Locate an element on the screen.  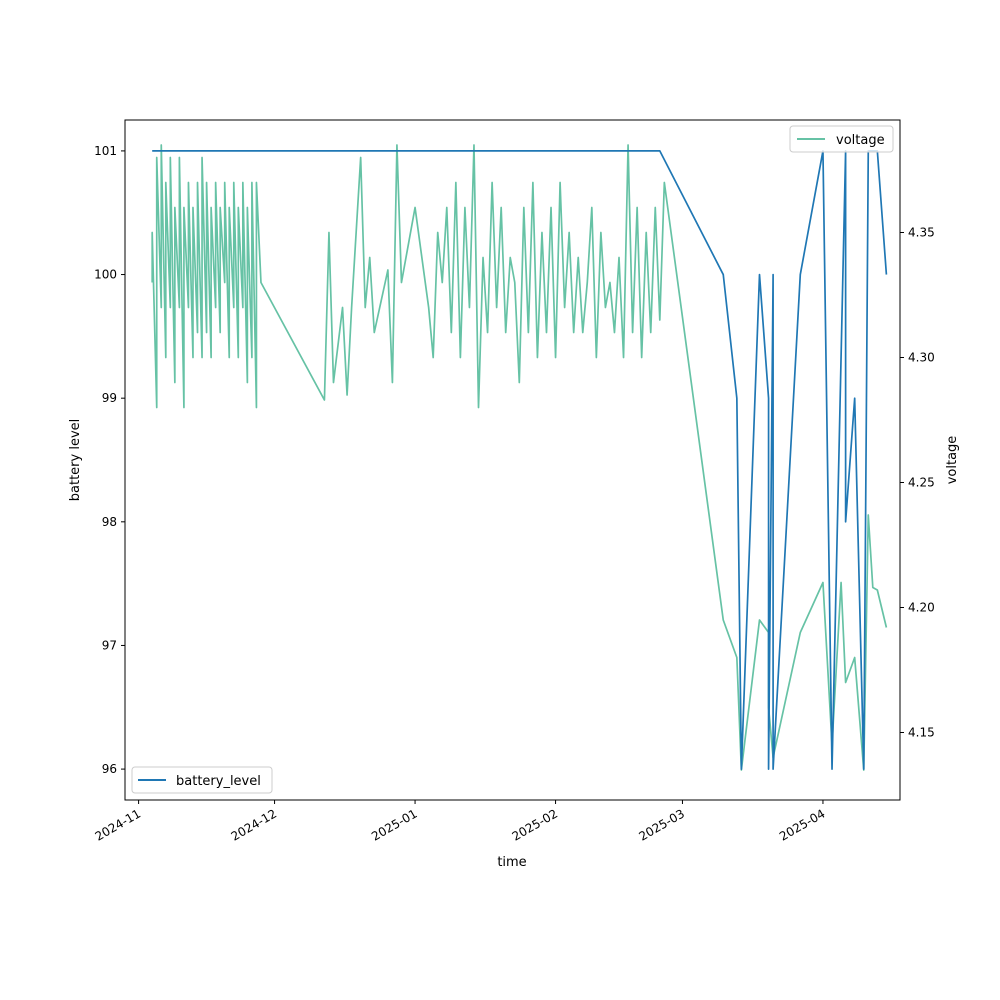
right-y-axis-label: voltage is located at coordinates (952, 460).